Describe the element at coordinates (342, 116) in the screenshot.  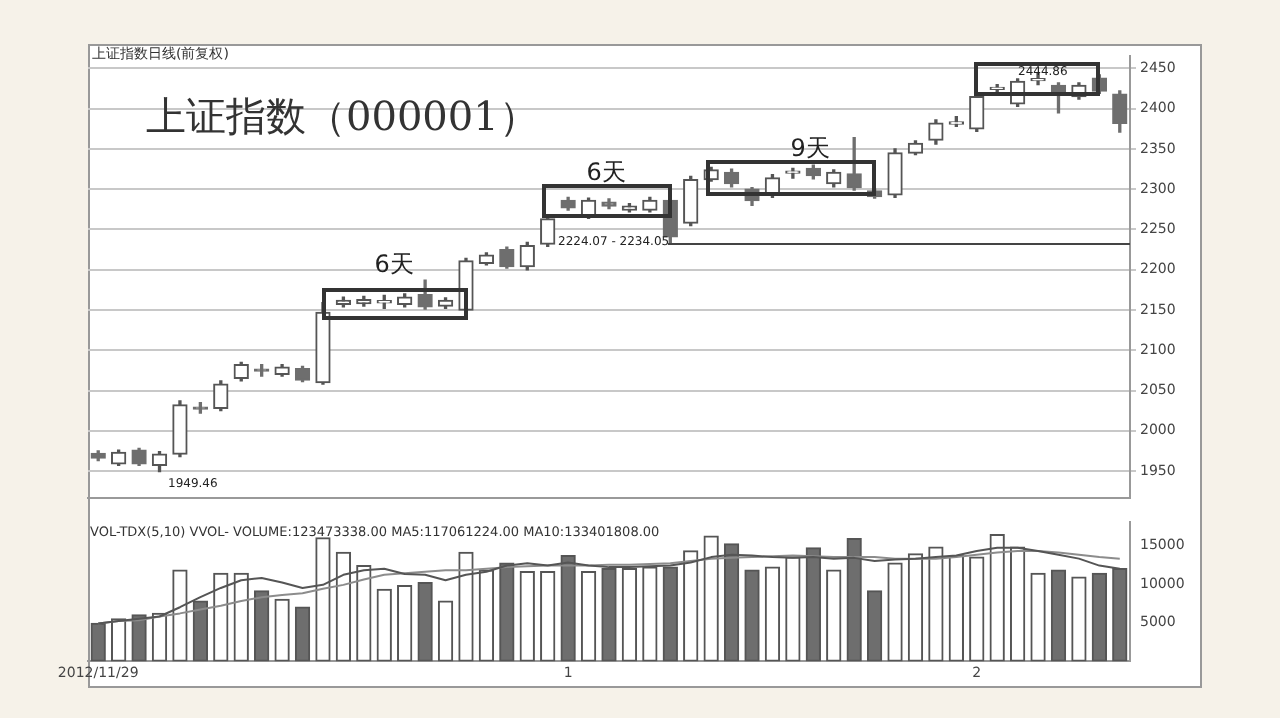
I see `text: 上证指数（000001）` at that location.